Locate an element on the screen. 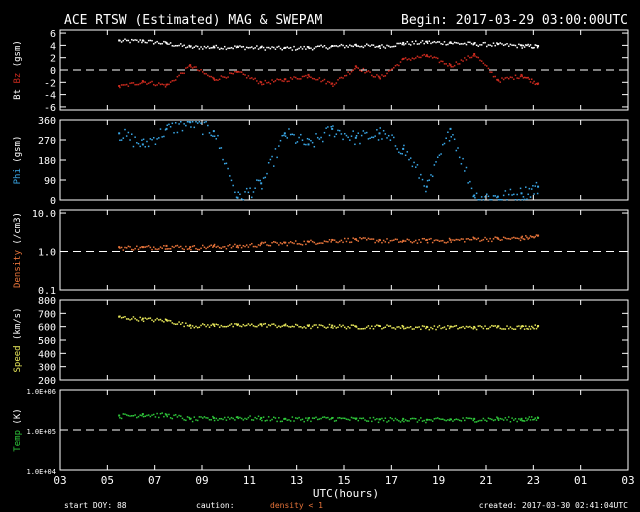  x-axis: 03 05 07 09 11 13 15 17 19 21 23 01 03 is located at coordinates (343, 480).